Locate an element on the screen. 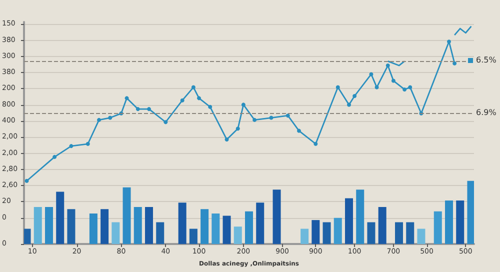 The image size is (500, 272). text: 6.9% is located at coordinates (486, 112).